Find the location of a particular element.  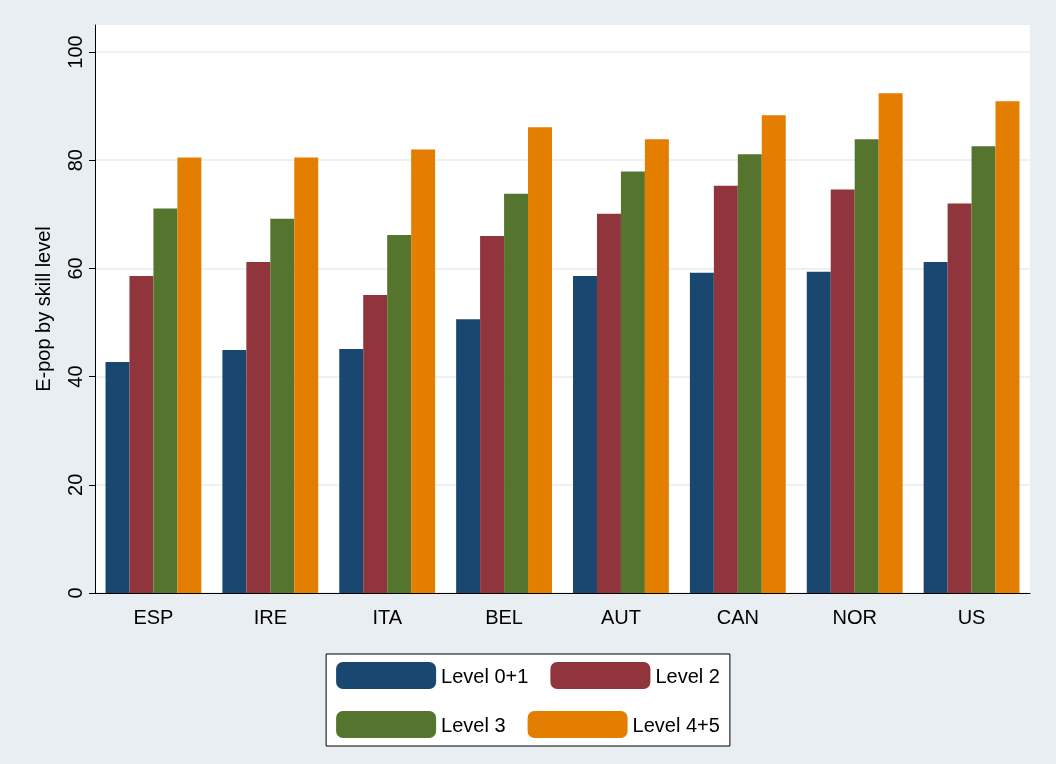

x-tick-label: CAN is located at coordinates (737, 617).